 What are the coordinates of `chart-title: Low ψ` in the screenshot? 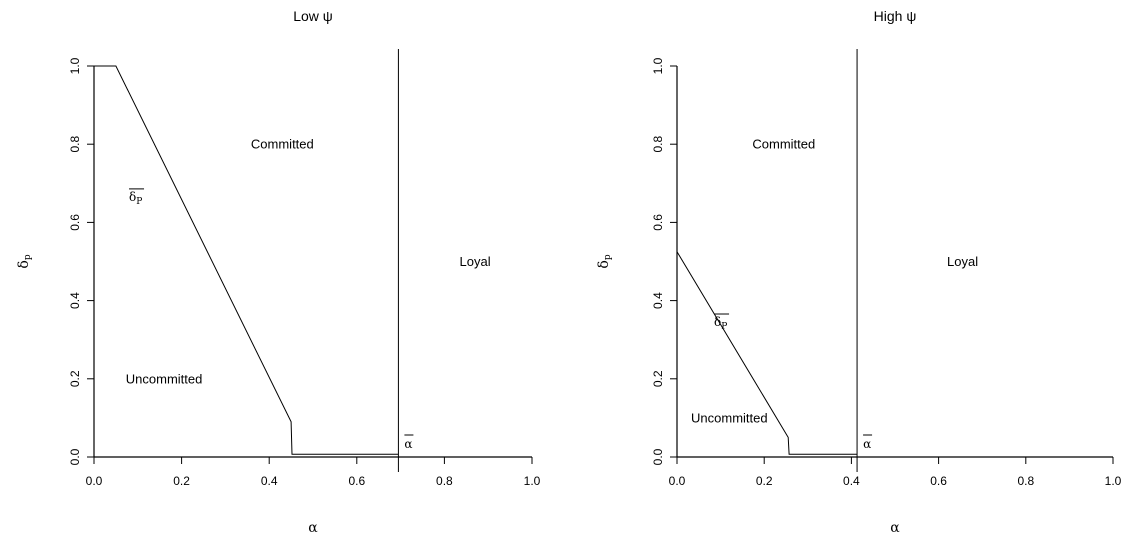 It's located at (313, 16).